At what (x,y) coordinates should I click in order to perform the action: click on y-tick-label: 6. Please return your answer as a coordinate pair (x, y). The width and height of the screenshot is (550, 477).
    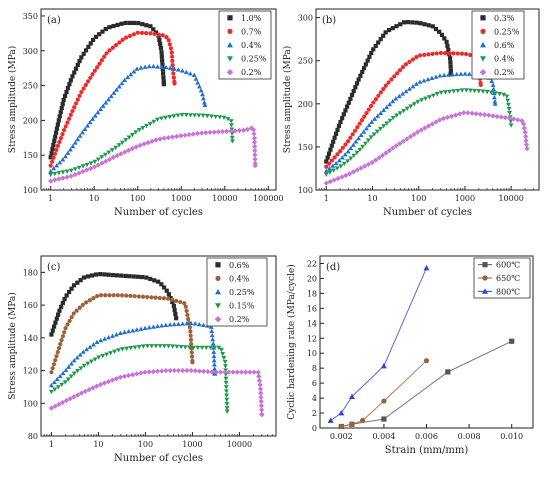
    Looking at the image, I should click on (314, 383).